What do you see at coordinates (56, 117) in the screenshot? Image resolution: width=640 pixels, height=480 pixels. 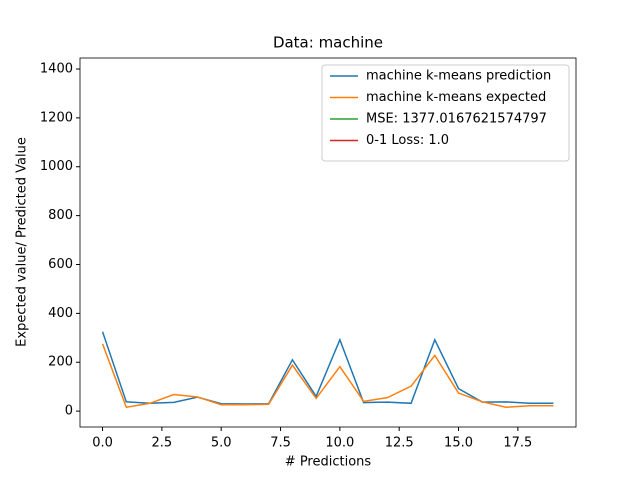 I see `y-tick-label: 1200` at bounding box center [56, 117].